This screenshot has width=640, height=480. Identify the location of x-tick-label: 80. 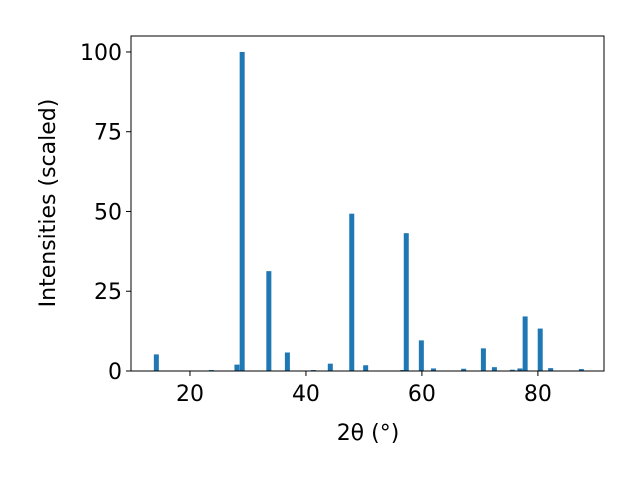
(538, 394).